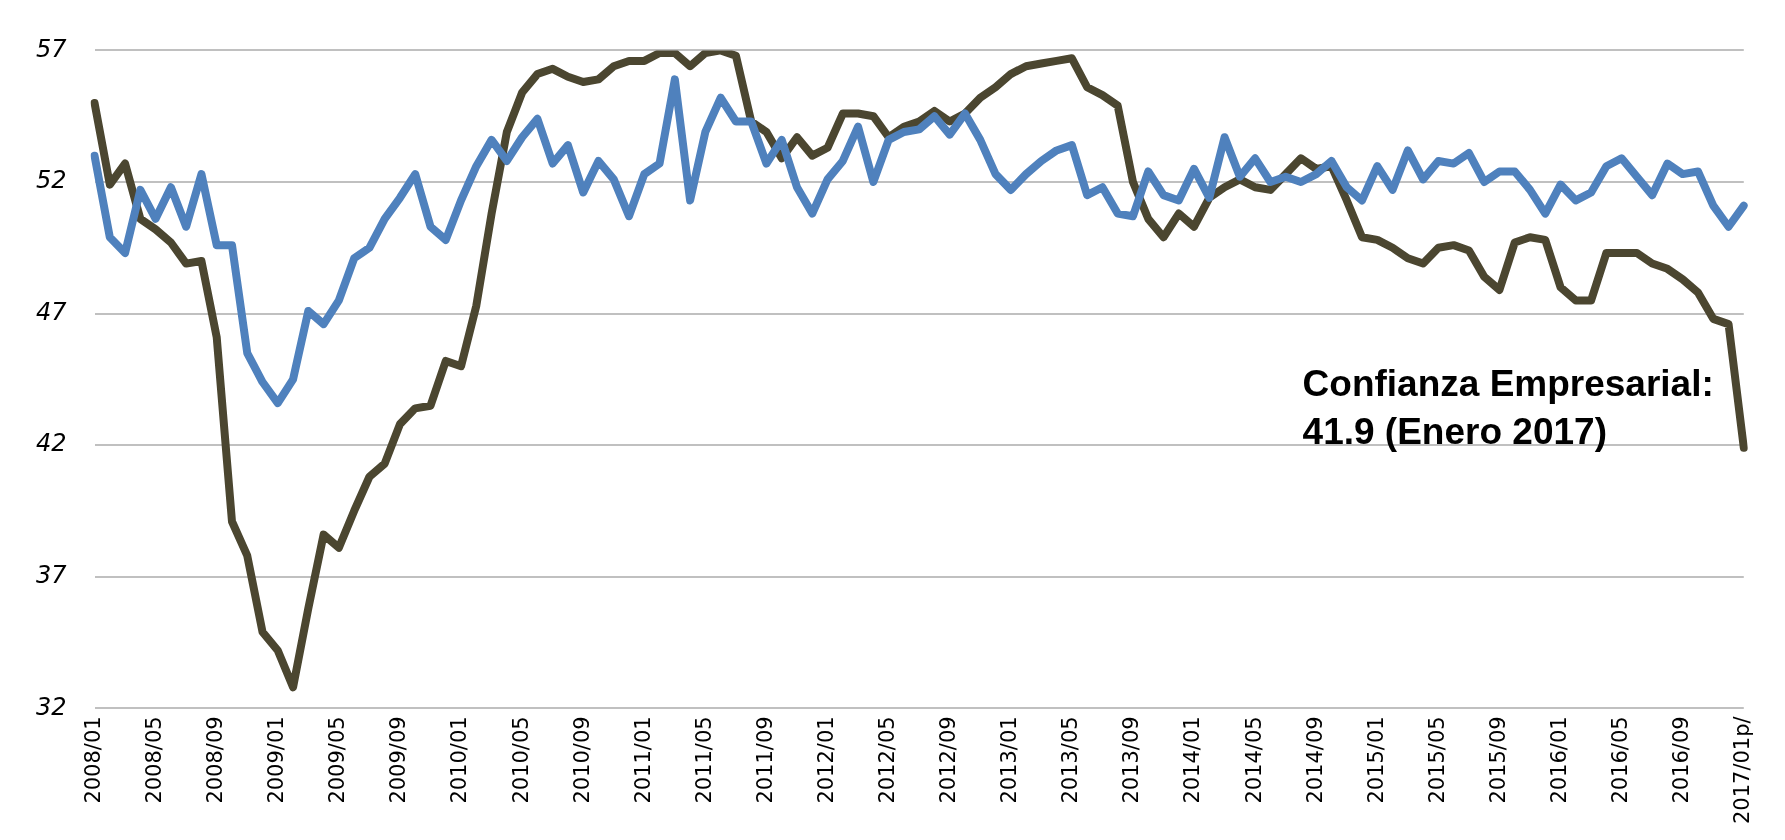 This screenshot has height=840, width=1785. What do you see at coordinates (826, 760) in the screenshot?
I see `x-tick-label: 2012/01` at bounding box center [826, 760].